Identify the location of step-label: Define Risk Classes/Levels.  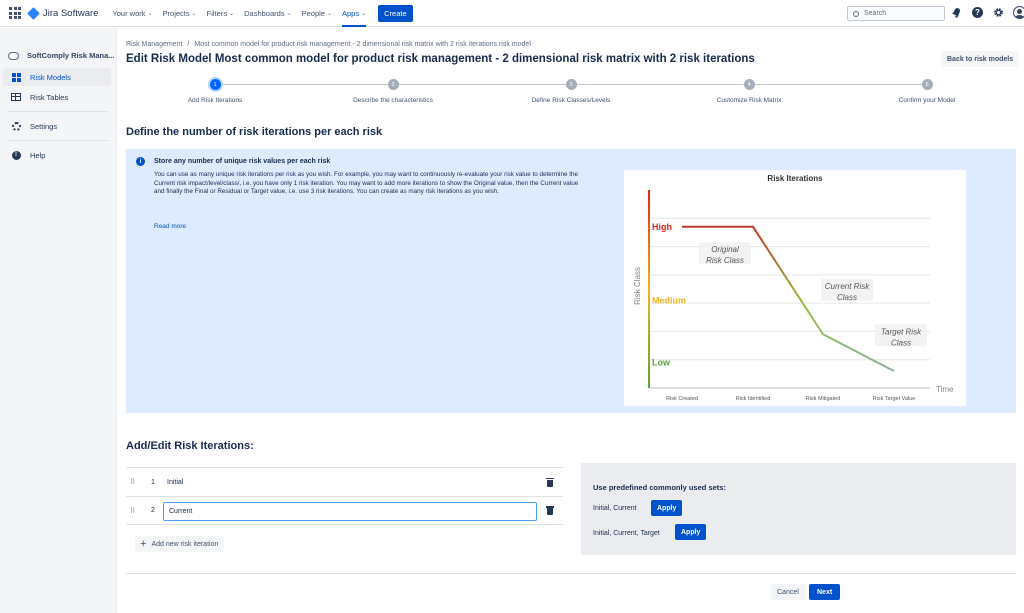
(571, 100).